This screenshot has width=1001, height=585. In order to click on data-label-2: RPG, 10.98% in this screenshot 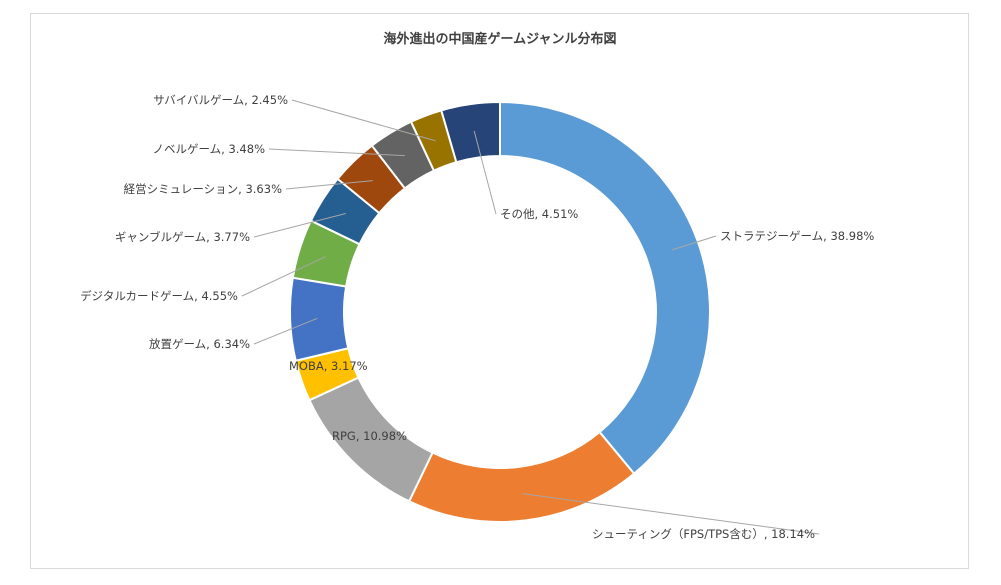, I will do `click(369, 436)`.